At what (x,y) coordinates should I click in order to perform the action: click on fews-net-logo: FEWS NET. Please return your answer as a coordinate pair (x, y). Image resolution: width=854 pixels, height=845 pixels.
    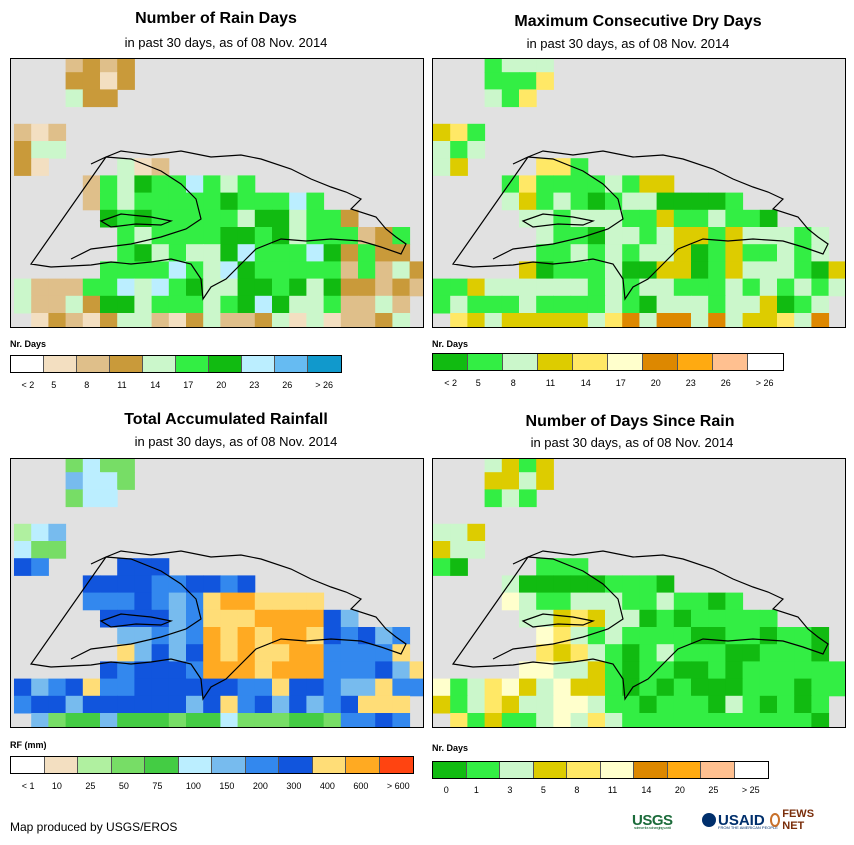
    Looking at the image, I should click on (794, 820).